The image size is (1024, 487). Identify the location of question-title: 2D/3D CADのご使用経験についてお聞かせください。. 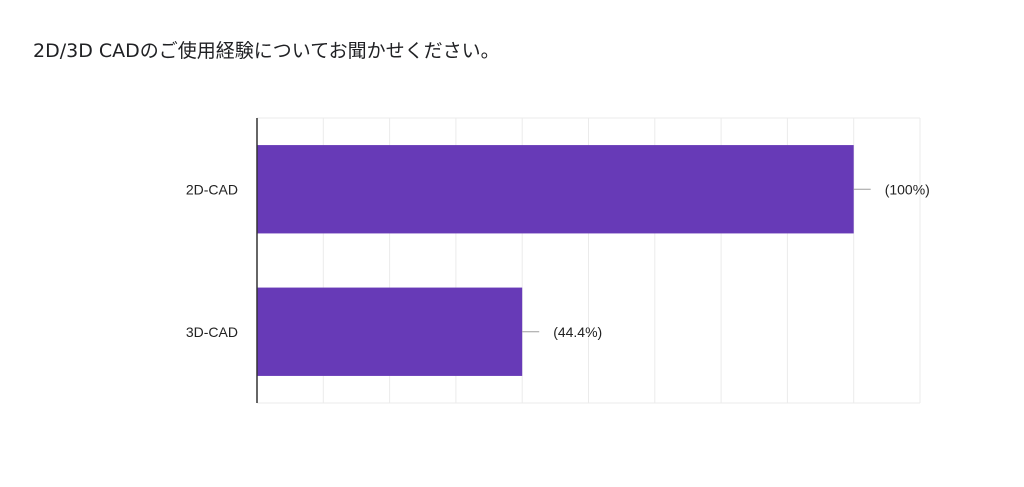
(266, 51).